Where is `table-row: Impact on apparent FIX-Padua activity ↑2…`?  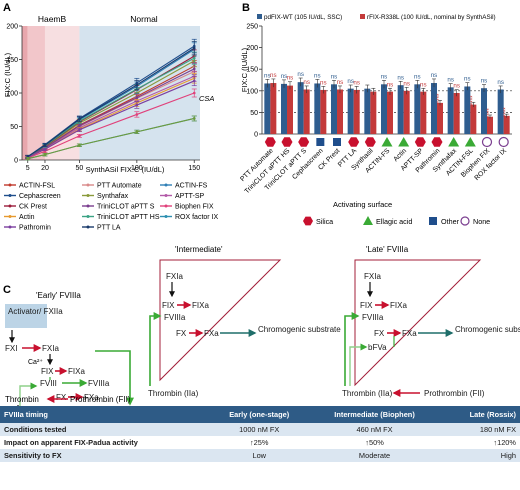
table-row: Impact on apparent FIX-Padua activity ↑2… is located at coordinates (260, 442).